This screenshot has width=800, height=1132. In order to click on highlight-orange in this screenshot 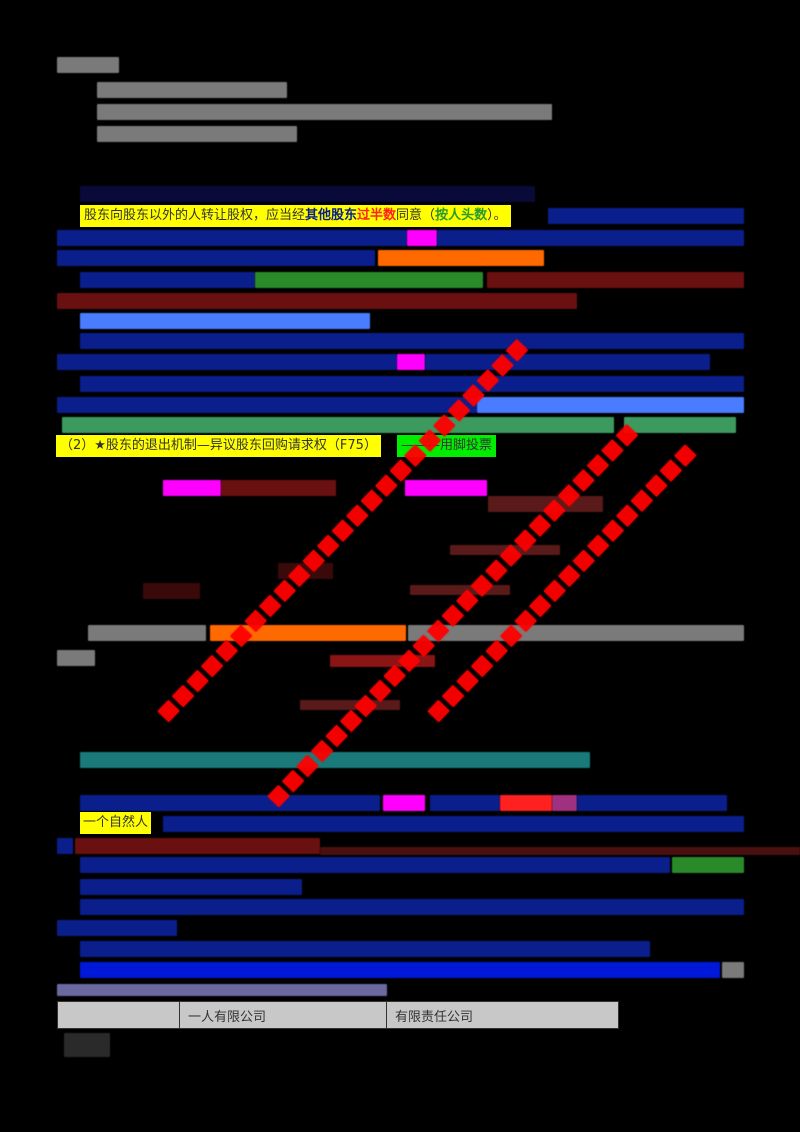, I will do `click(461, 258)`.